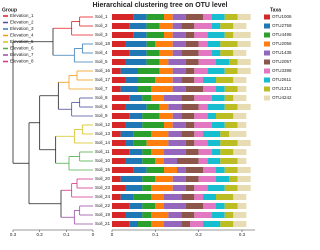  I want to click on sample-label: Soil_13, so click(103, 133).